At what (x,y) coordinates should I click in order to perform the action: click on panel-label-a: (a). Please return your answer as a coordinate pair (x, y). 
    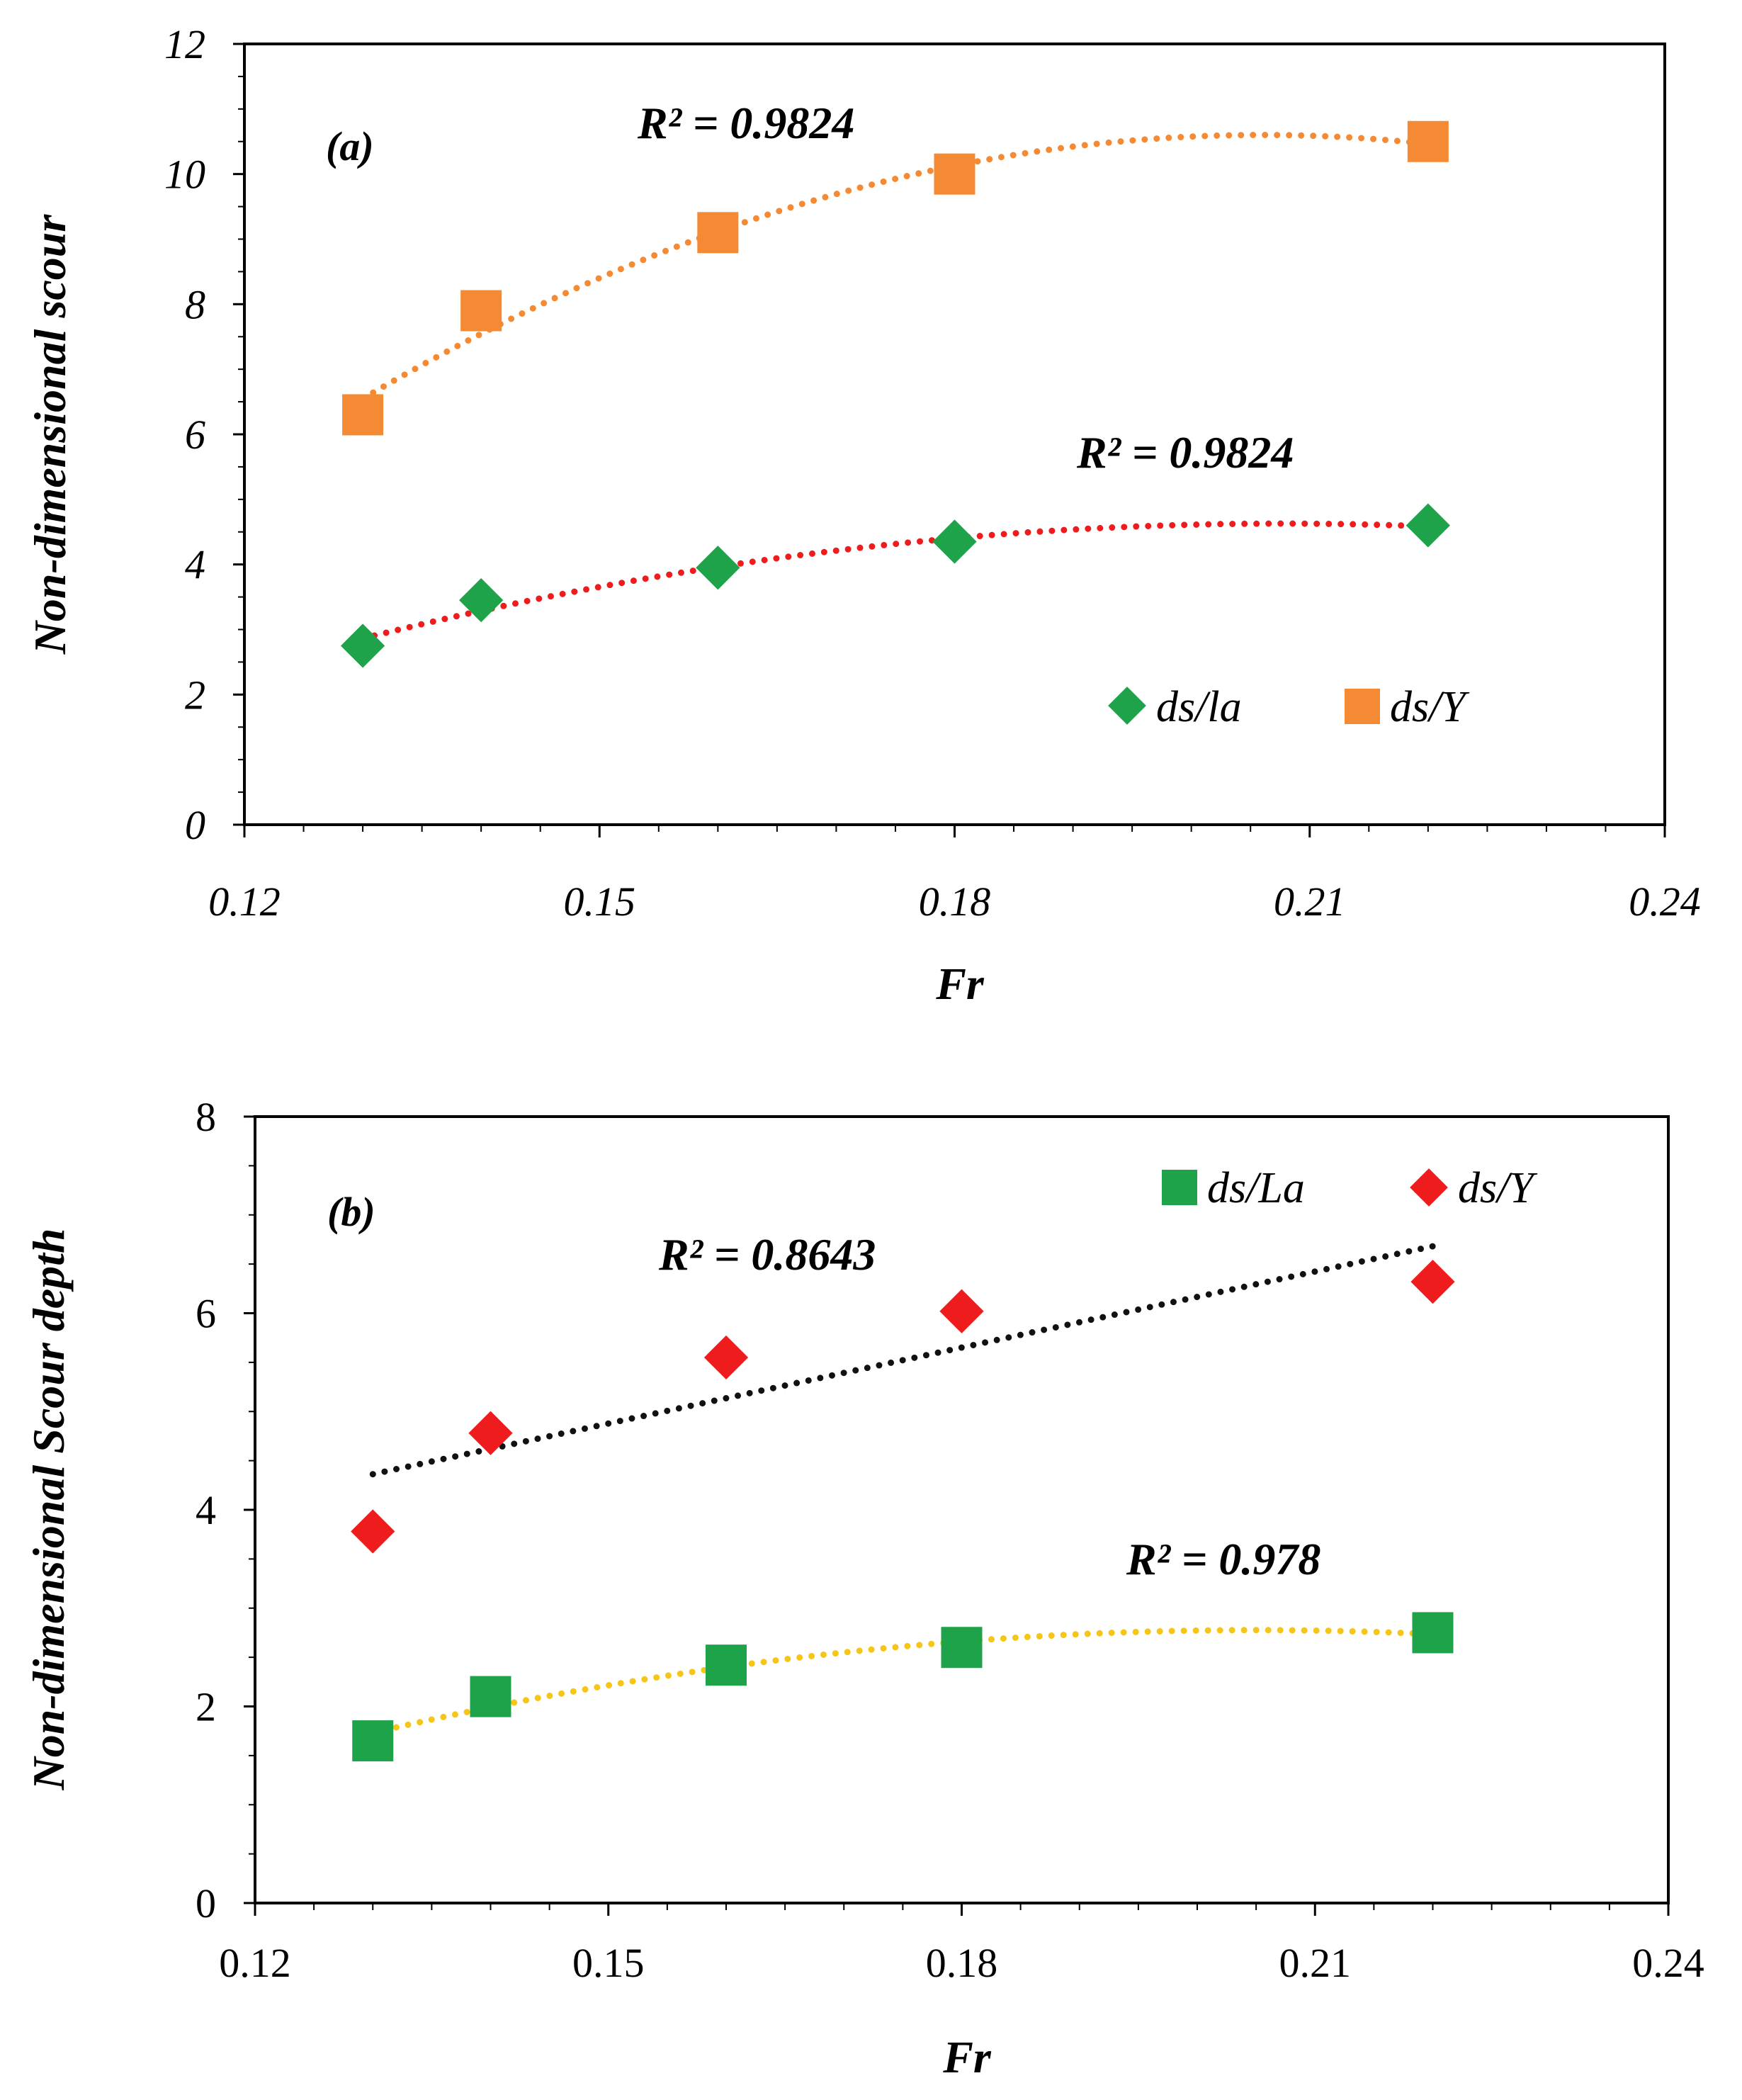
    Looking at the image, I should click on (350, 146).